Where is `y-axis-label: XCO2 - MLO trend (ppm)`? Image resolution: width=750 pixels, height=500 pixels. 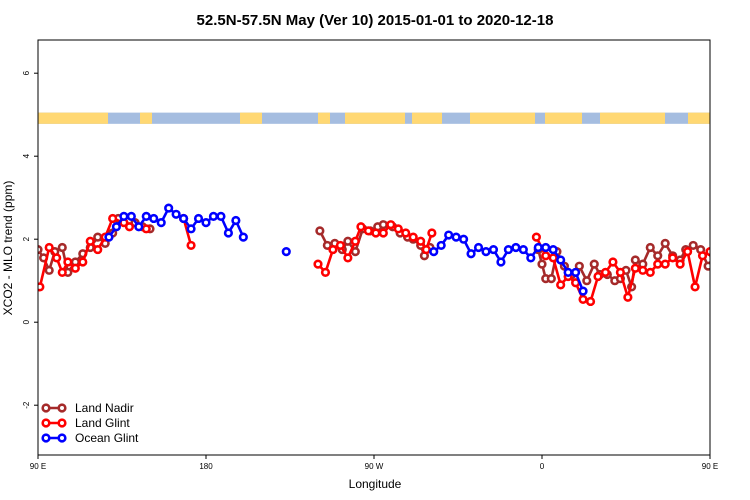
y-axis-label: XCO2 - MLO trend (ppm) is located at coordinates (8, 248).